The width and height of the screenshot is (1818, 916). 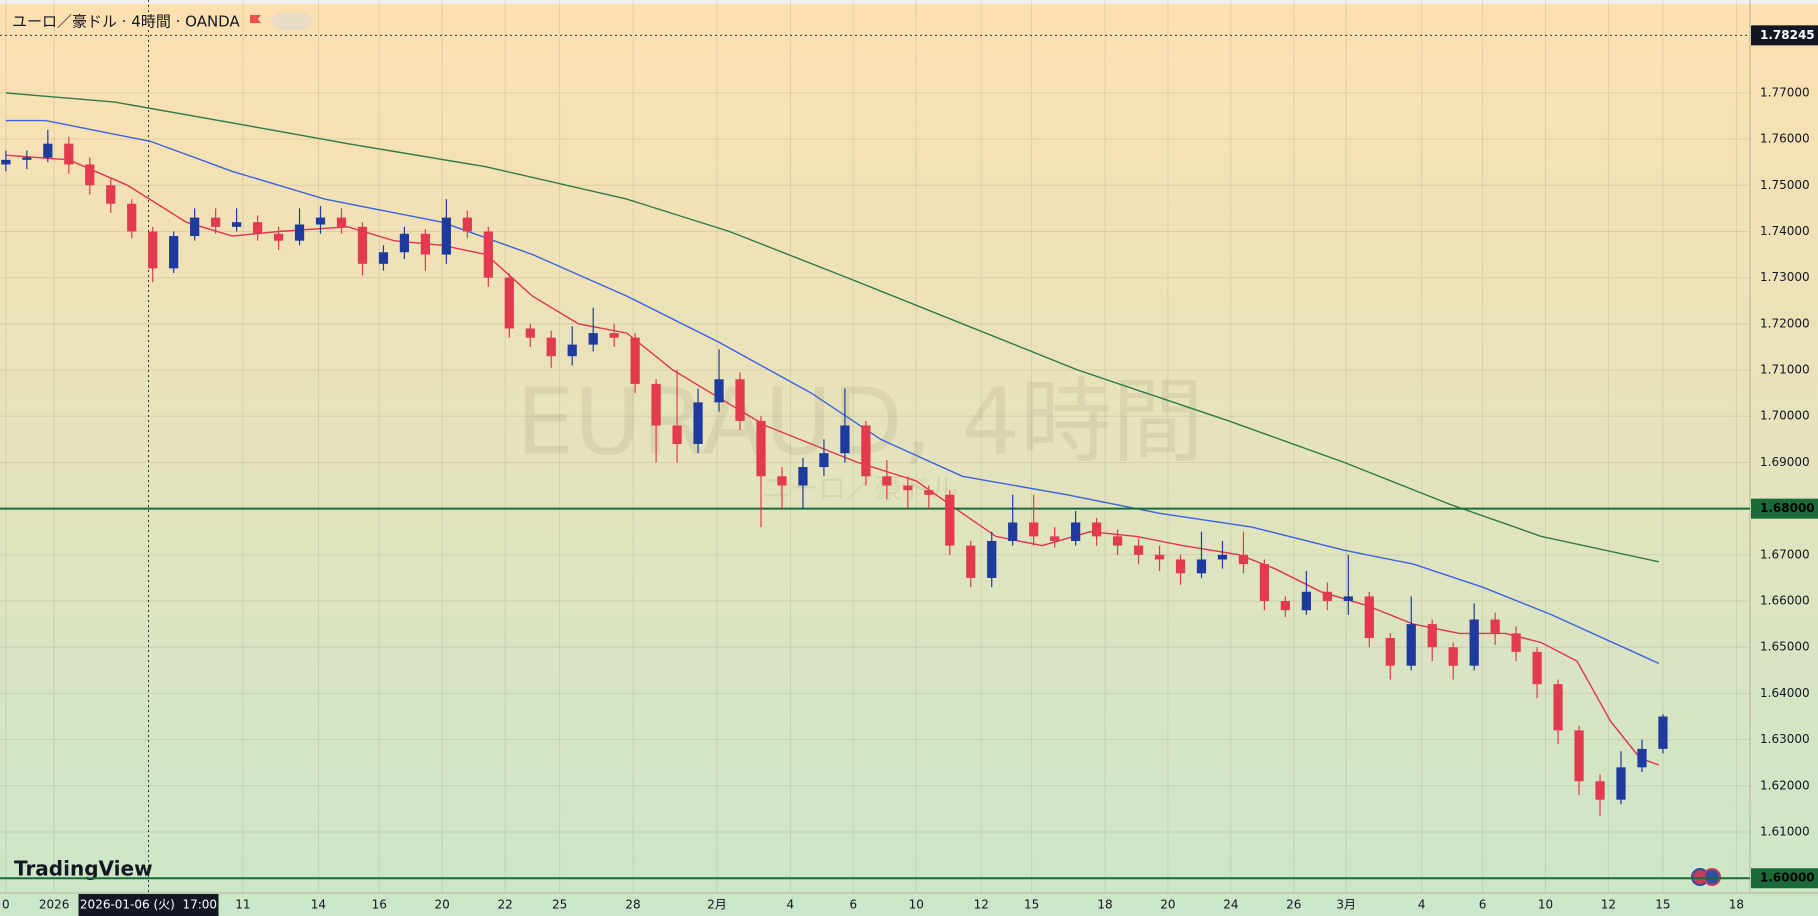 I want to click on y-tick-label: 1.63000, so click(x=1785, y=739).